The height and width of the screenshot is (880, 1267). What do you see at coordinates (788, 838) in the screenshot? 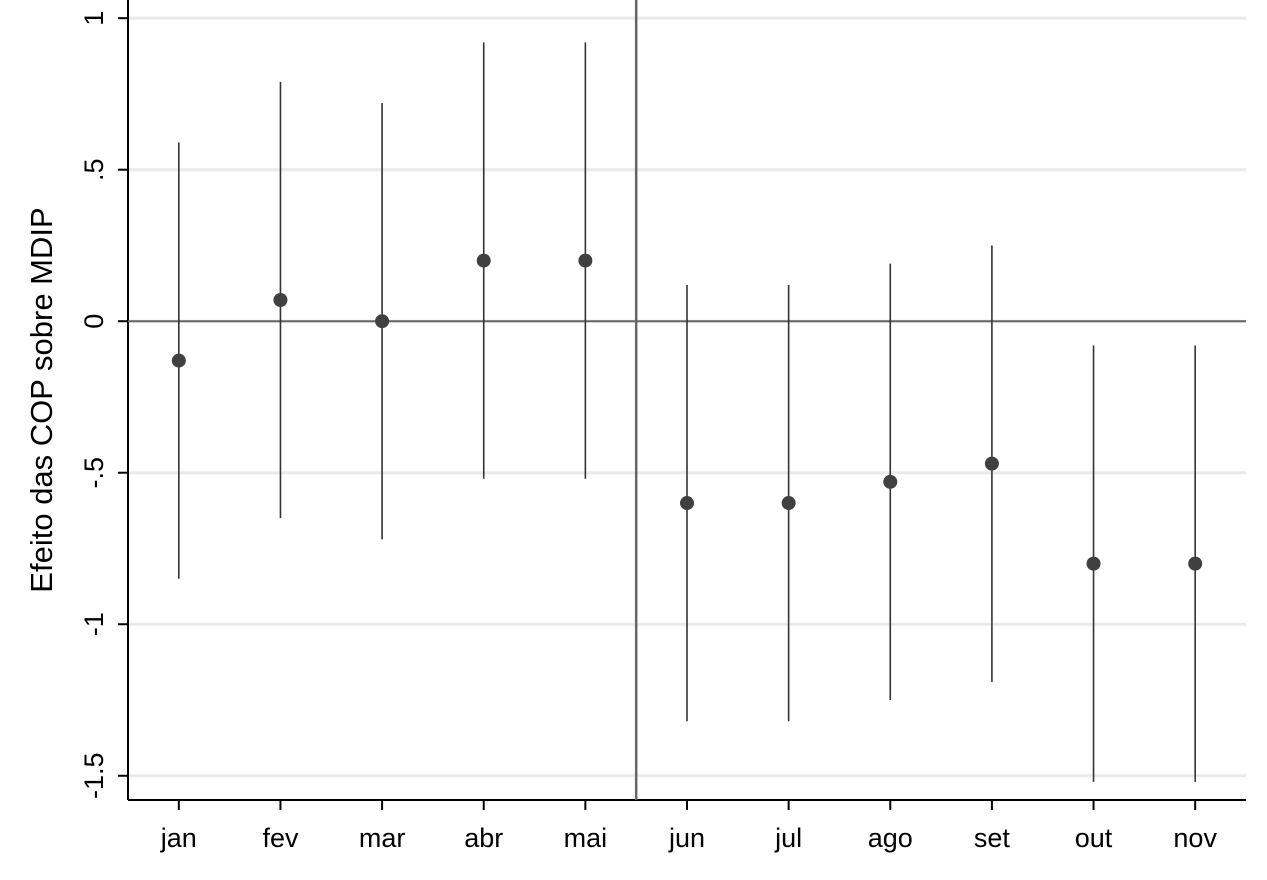
I see `x-tick-label: jul` at bounding box center [788, 838].